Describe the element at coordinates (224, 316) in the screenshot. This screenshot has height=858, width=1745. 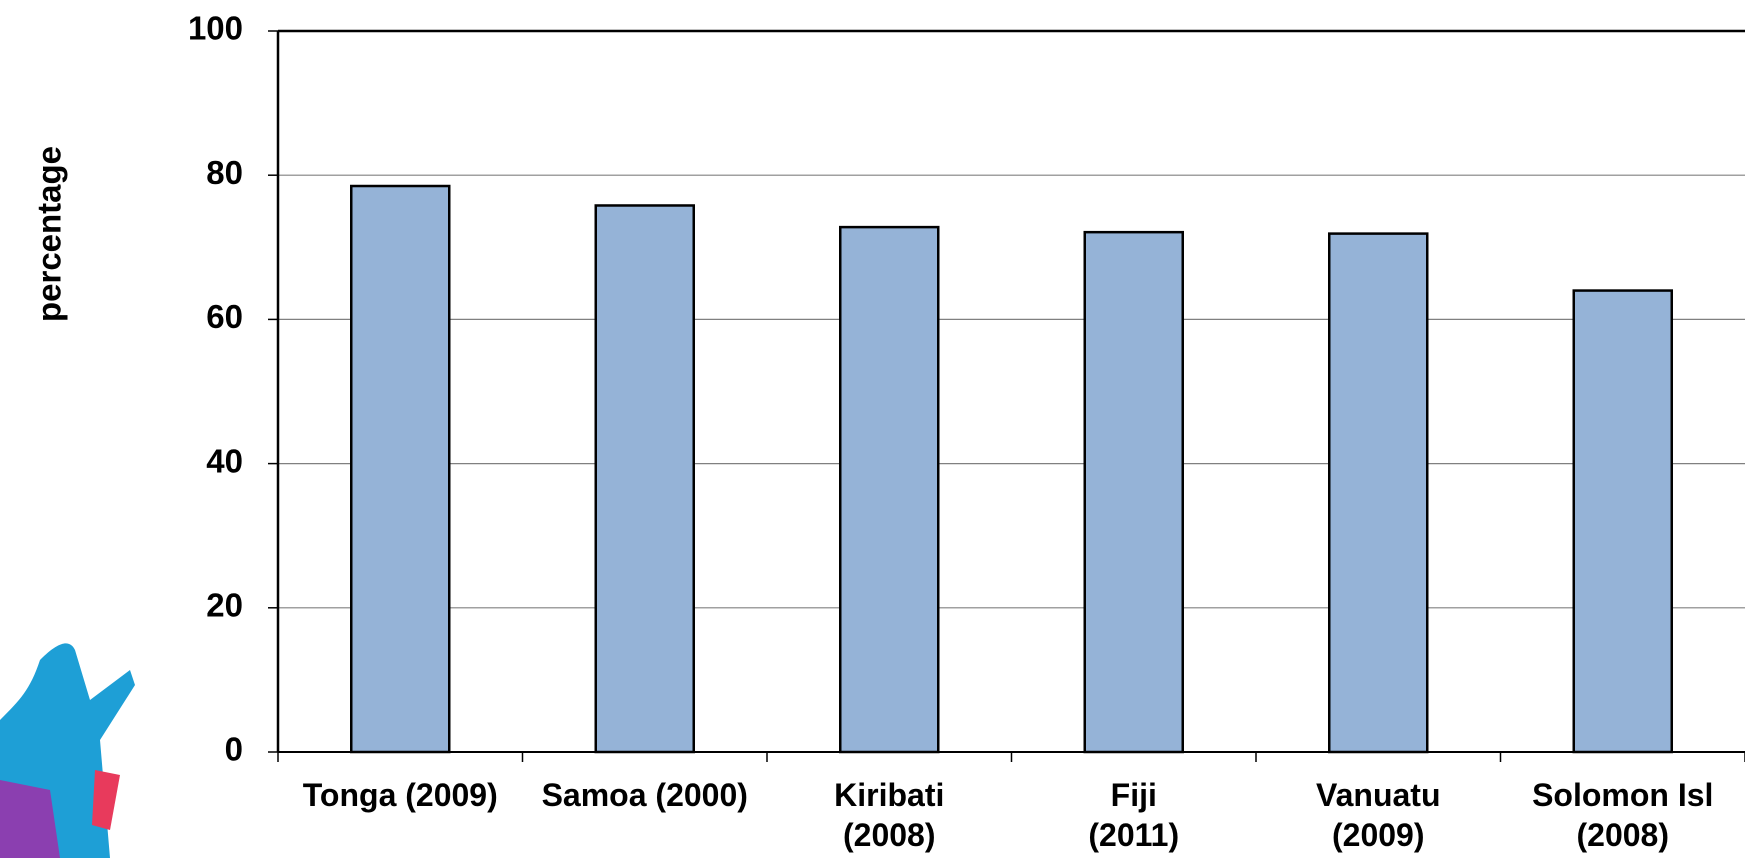
I see `y-tick-label: 60` at that location.